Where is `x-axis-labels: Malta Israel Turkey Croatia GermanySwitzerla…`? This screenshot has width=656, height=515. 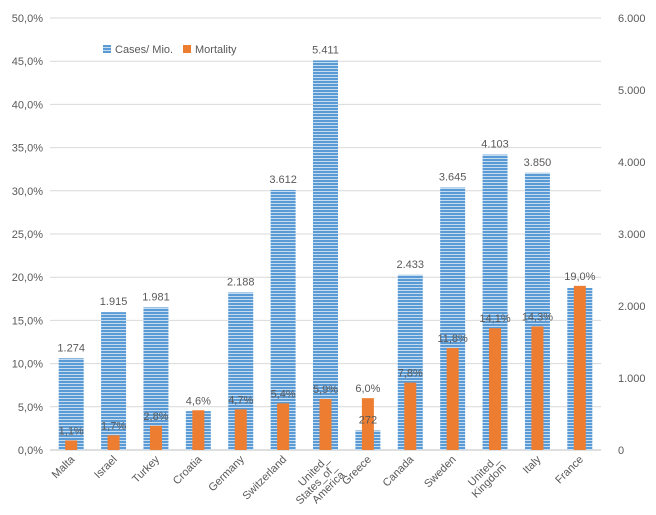
x-axis-labels: Malta Israel Turkey Croatia GermanySwitzerla… is located at coordinates (318, 484).